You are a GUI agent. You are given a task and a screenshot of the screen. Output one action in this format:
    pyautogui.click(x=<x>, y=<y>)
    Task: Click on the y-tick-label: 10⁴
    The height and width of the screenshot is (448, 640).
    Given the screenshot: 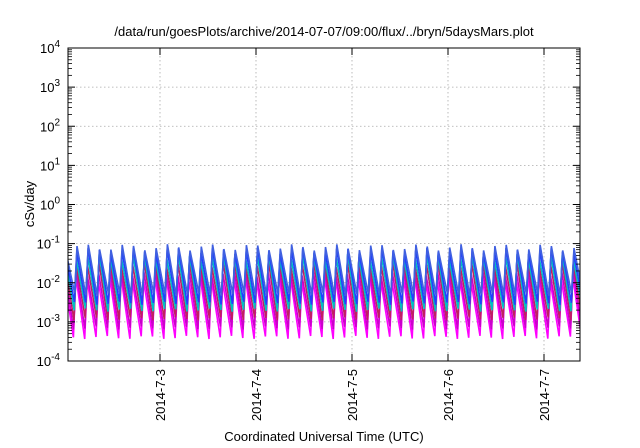 What is the action you would take?
    pyautogui.click(x=50, y=47)
    